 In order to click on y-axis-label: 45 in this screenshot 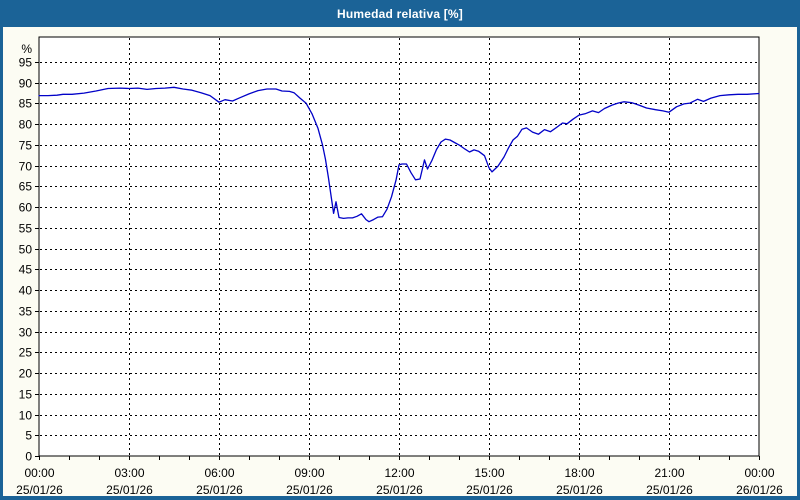, I will do `click(26, 270)`.